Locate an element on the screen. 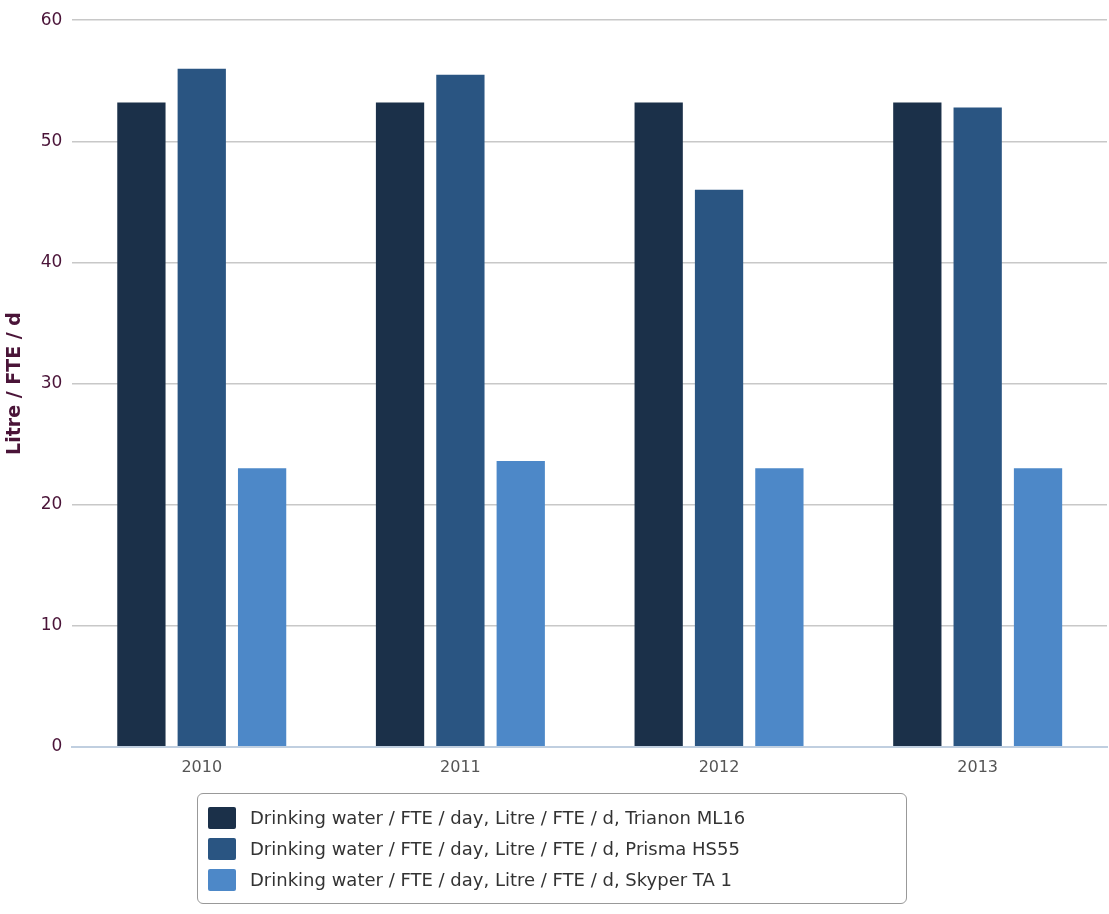 The width and height of the screenshot is (1109, 914). x-tick-label: 2010 is located at coordinates (202, 766).